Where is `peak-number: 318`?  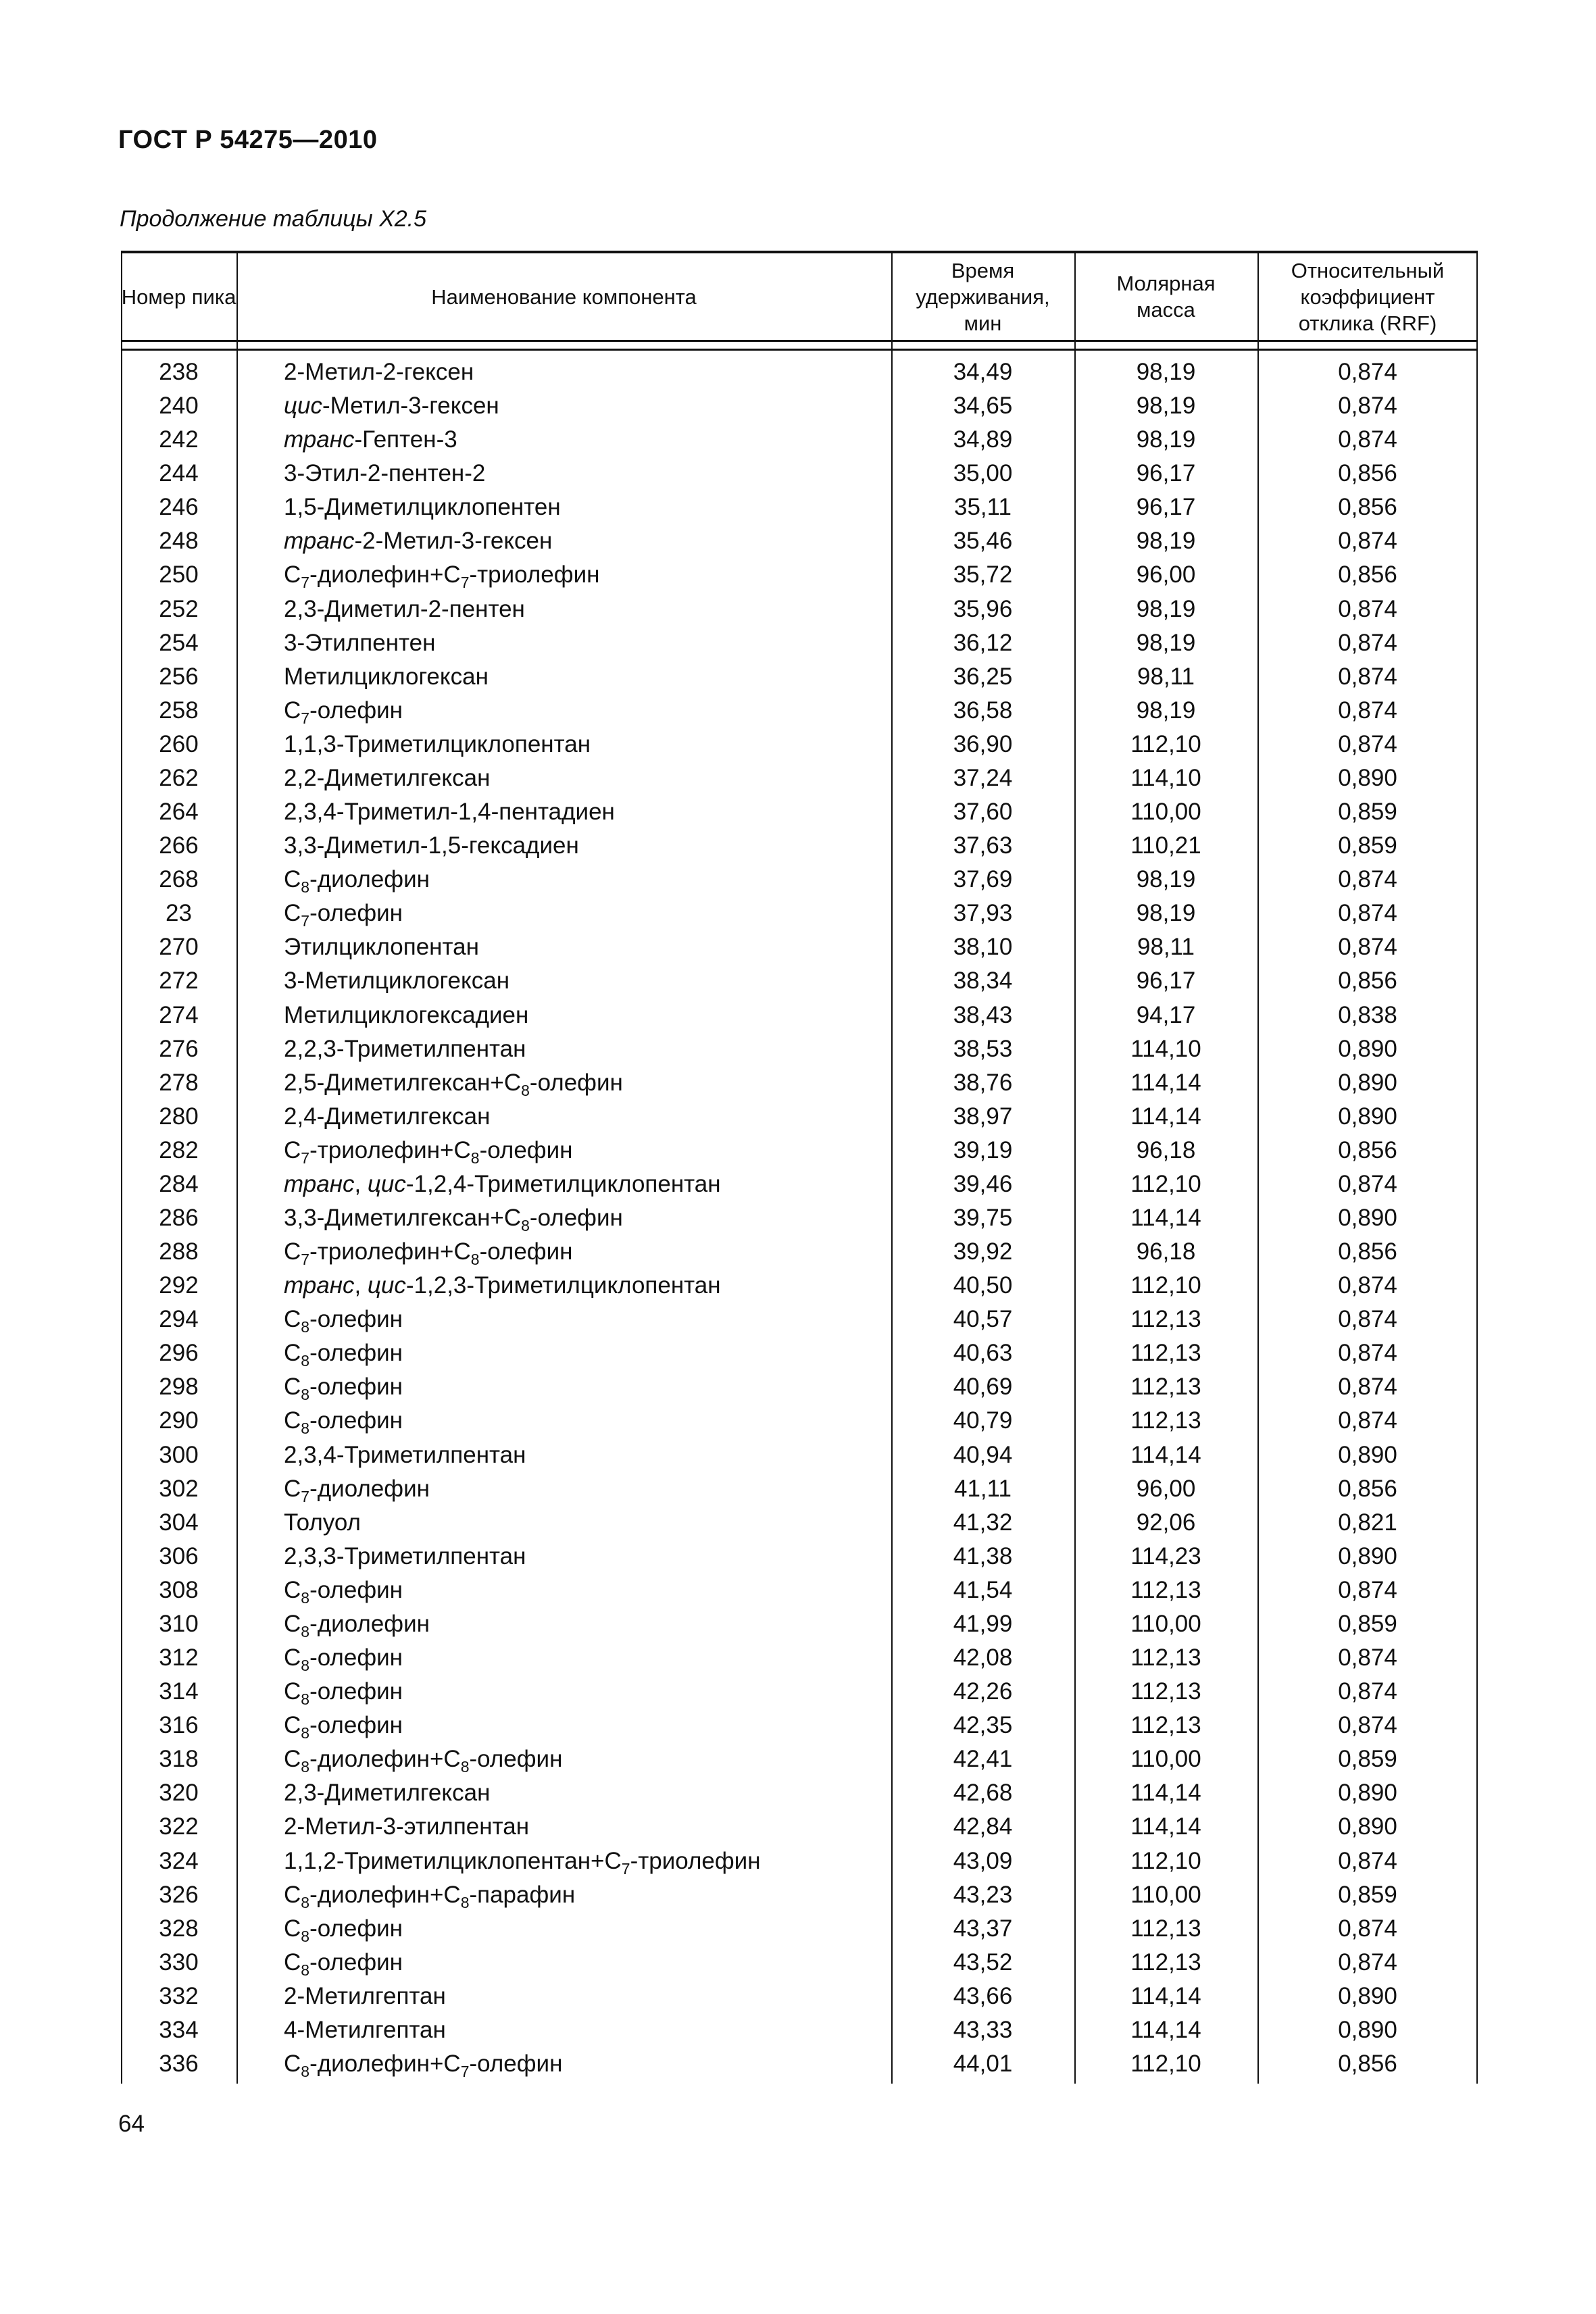 peak-number: 318 is located at coordinates (179, 1760).